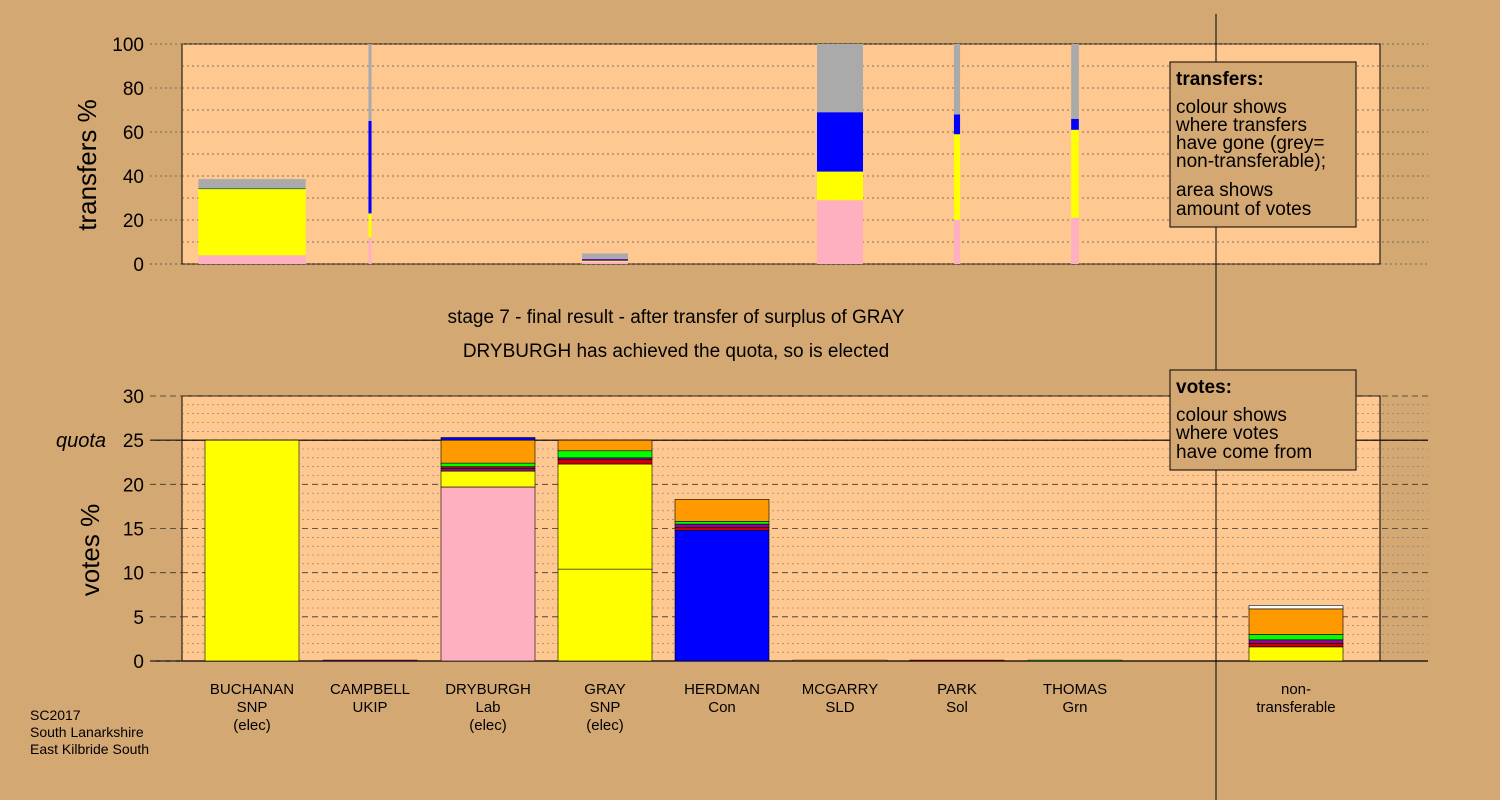 Image resolution: width=1500 pixels, height=800 pixels. I want to click on votes-tick-label: 30, so click(133, 397).